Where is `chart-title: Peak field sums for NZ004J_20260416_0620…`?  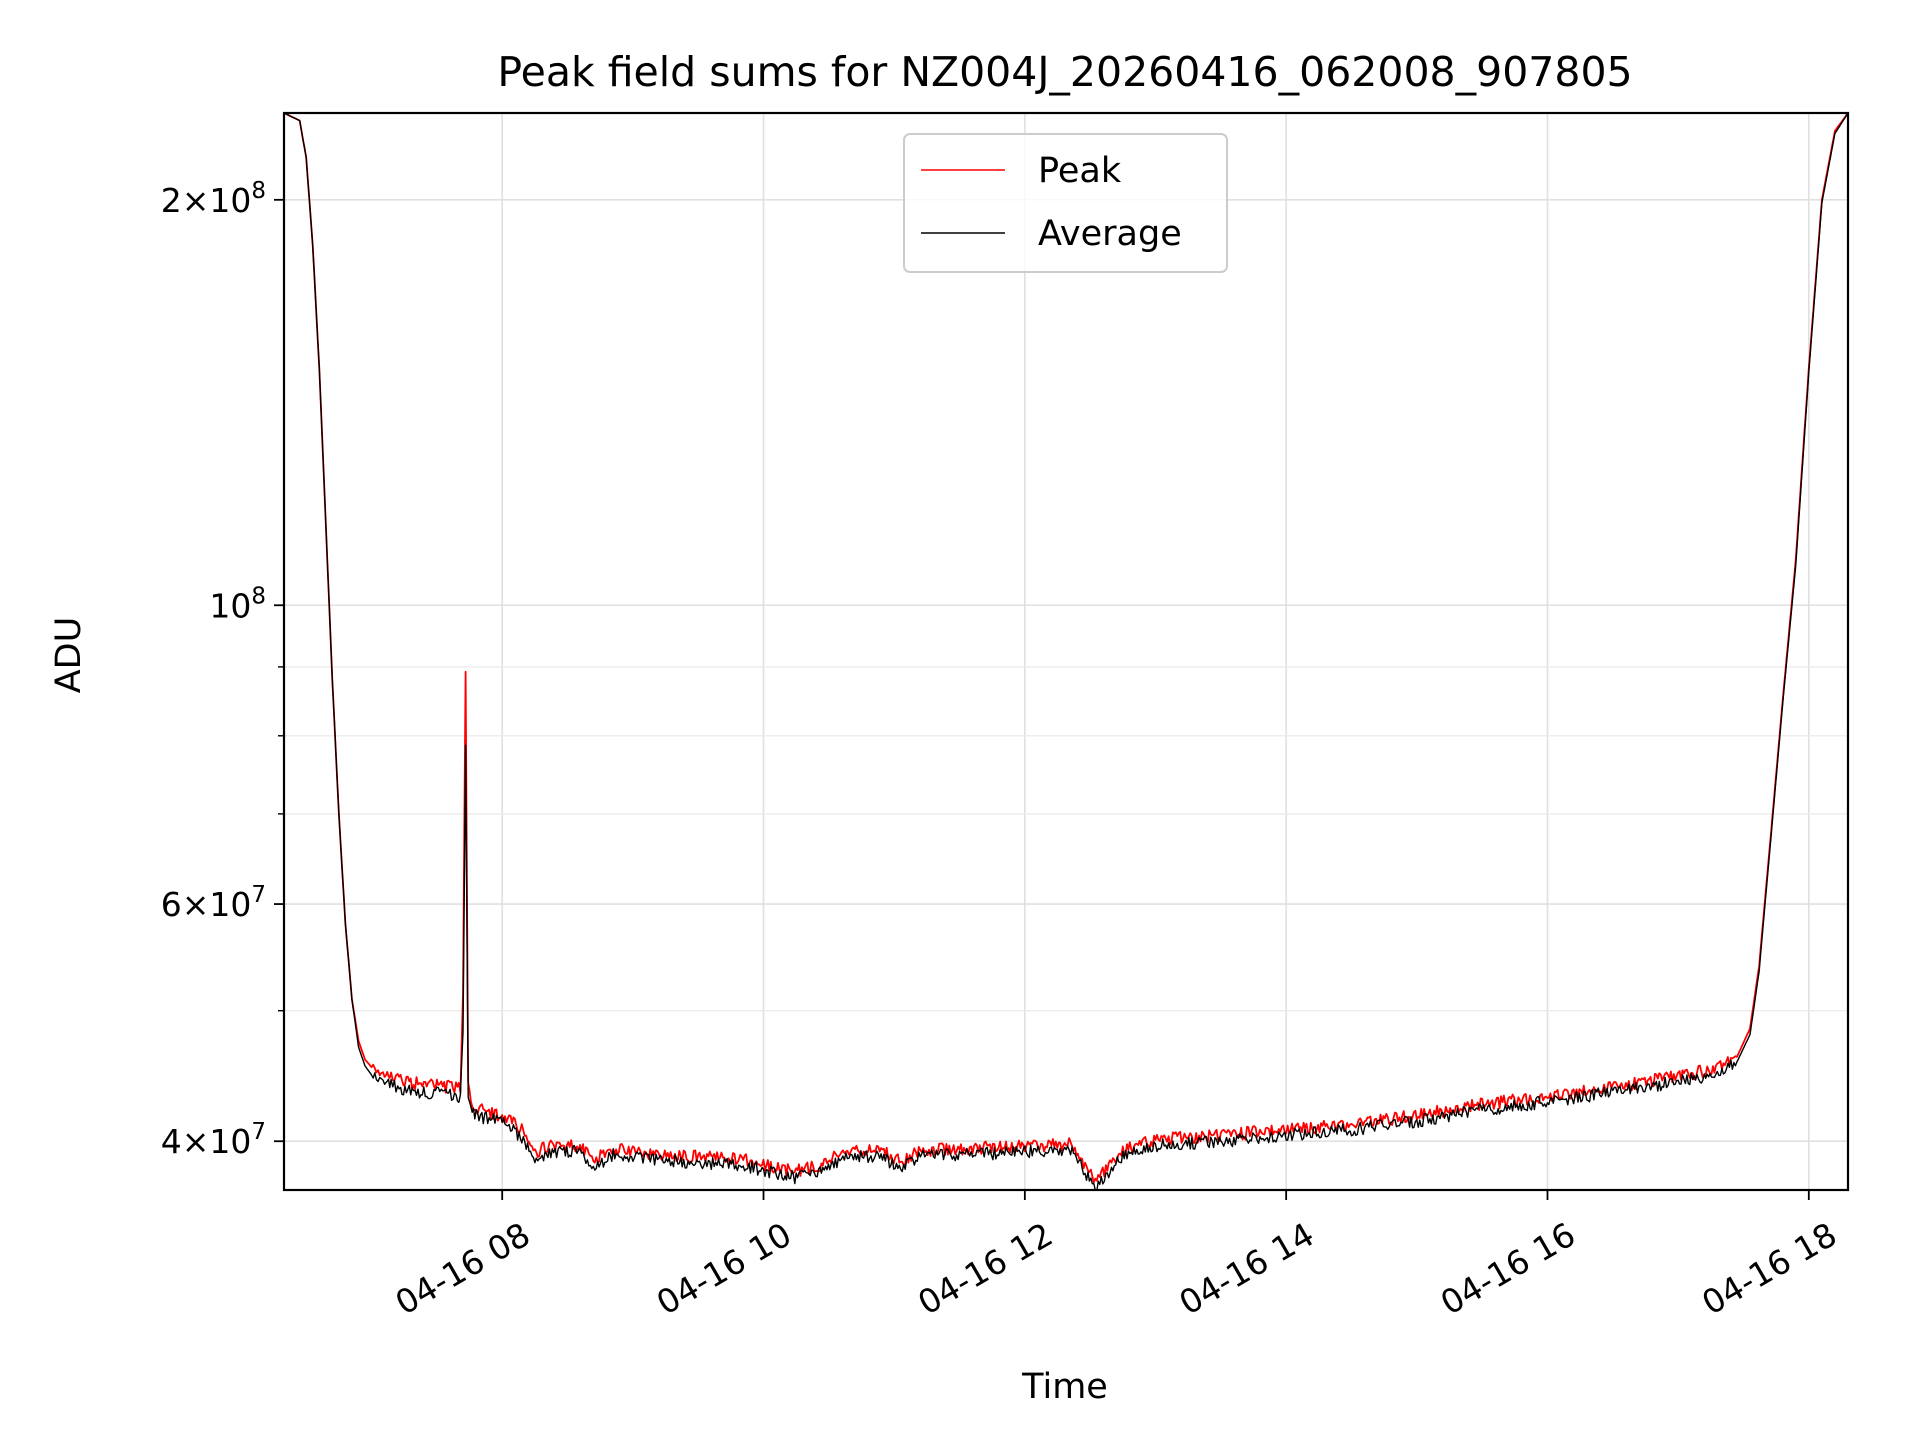
chart-title: Peak field sums for NZ004J_20260416_0620… is located at coordinates (1064, 72).